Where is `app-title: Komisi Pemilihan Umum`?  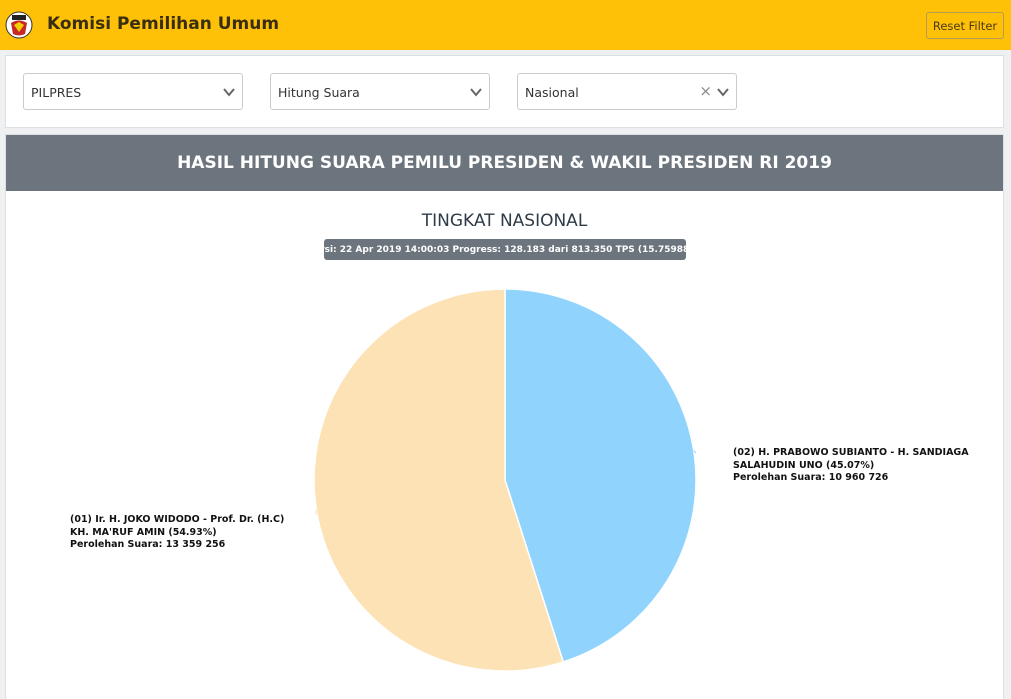
app-title: Komisi Pemilihan Umum is located at coordinates (163, 24).